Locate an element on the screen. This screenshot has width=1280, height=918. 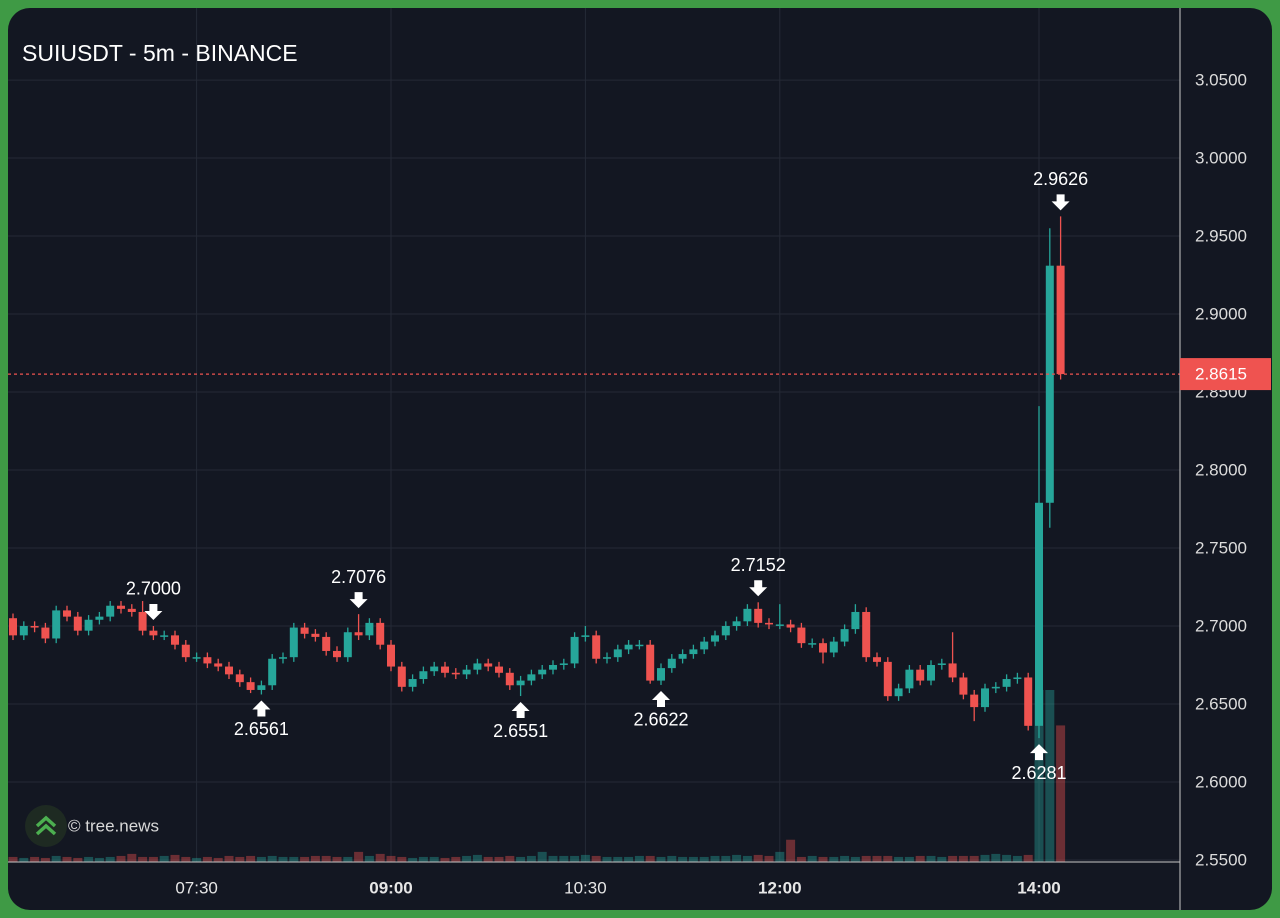
x-tick-label: 09:00 is located at coordinates (390, 887).